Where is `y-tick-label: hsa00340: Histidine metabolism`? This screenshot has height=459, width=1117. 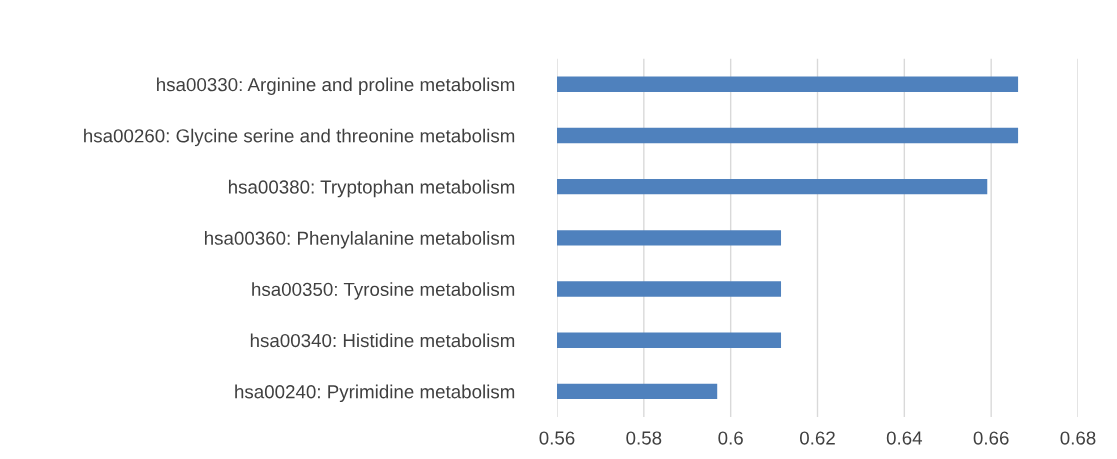
y-tick-label: hsa00340: Histidine metabolism is located at coordinates (382, 340).